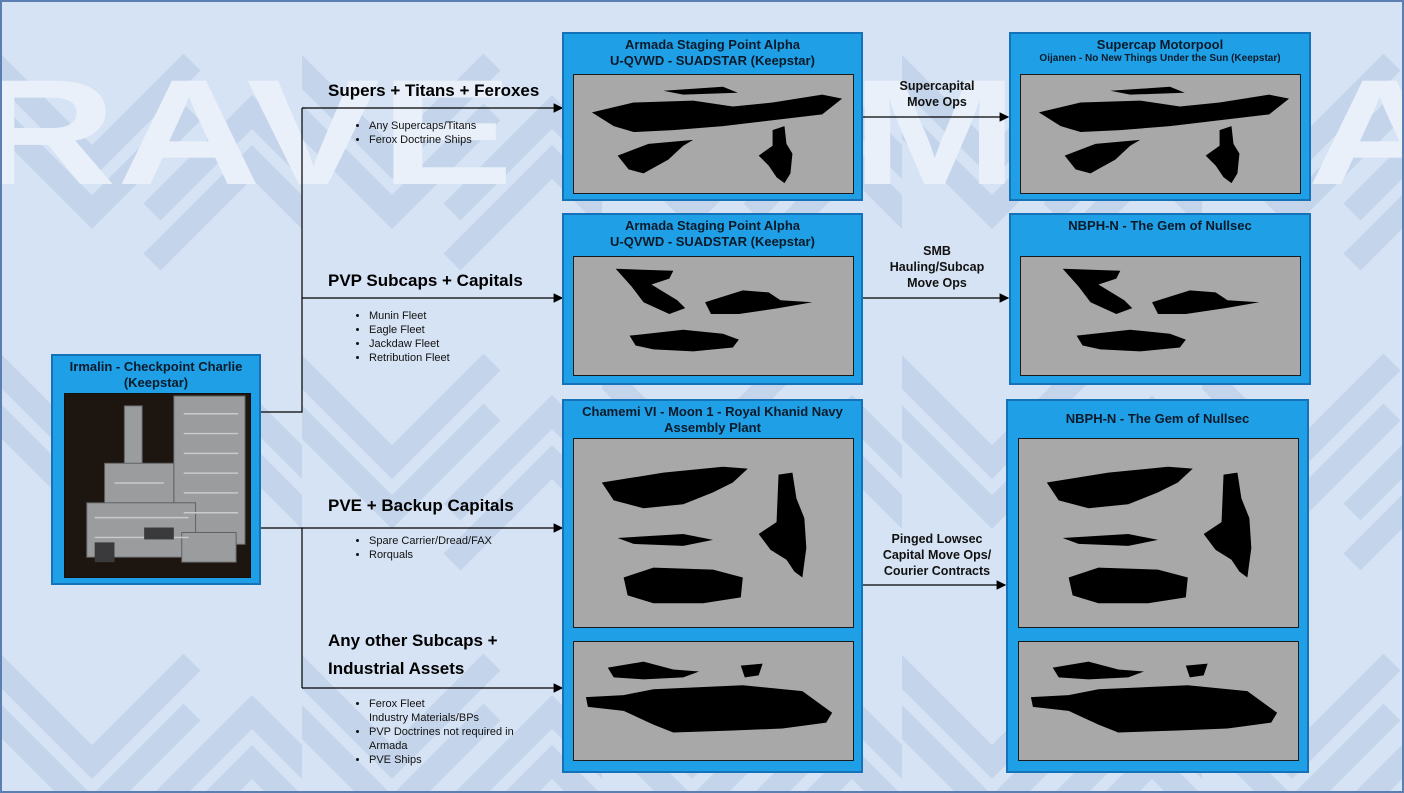 The height and width of the screenshot is (793, 1404). What do you see at coordinates (424, 718) in the screenshot?
I see `list-item: Industry Materials/BPs` at bounding box center [424, 718].